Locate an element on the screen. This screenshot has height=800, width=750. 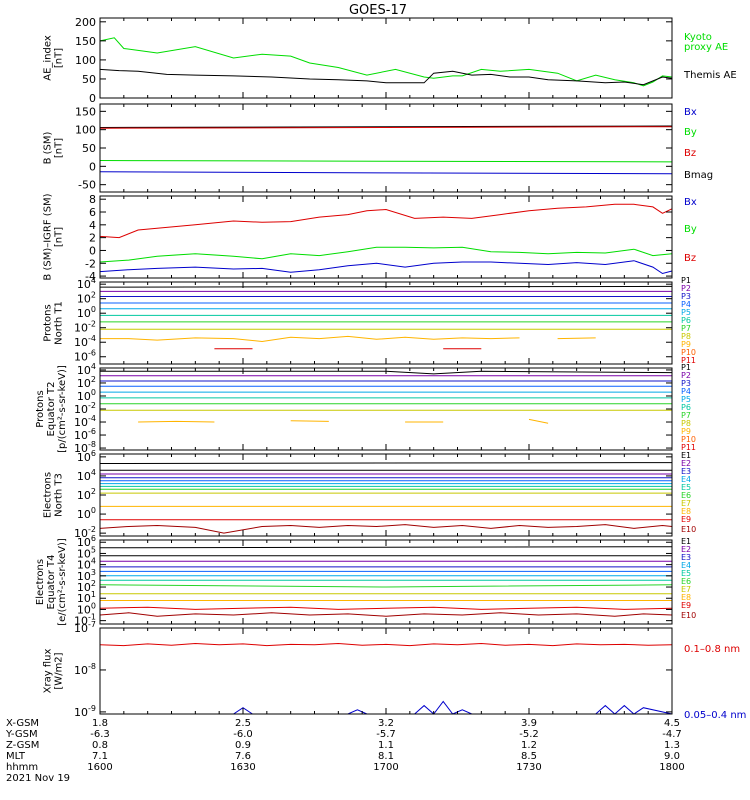
footer-label: Z-GSM is located at coordinates (22, 745).